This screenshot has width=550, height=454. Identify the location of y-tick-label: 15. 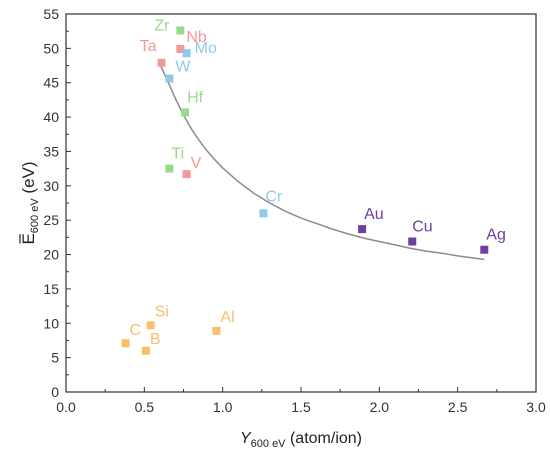
(51, 289).